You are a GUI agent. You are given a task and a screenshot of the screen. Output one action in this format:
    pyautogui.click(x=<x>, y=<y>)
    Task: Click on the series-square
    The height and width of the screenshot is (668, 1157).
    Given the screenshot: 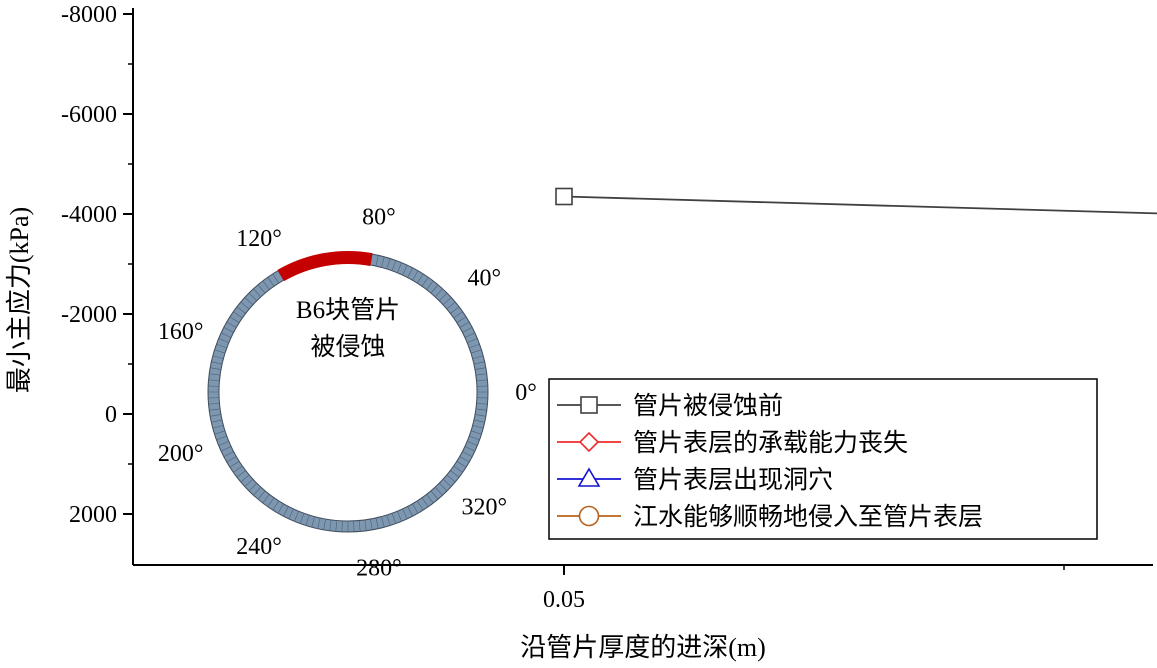 What is the action you would take?
    pyautogui.click(x=856, y=201)
    